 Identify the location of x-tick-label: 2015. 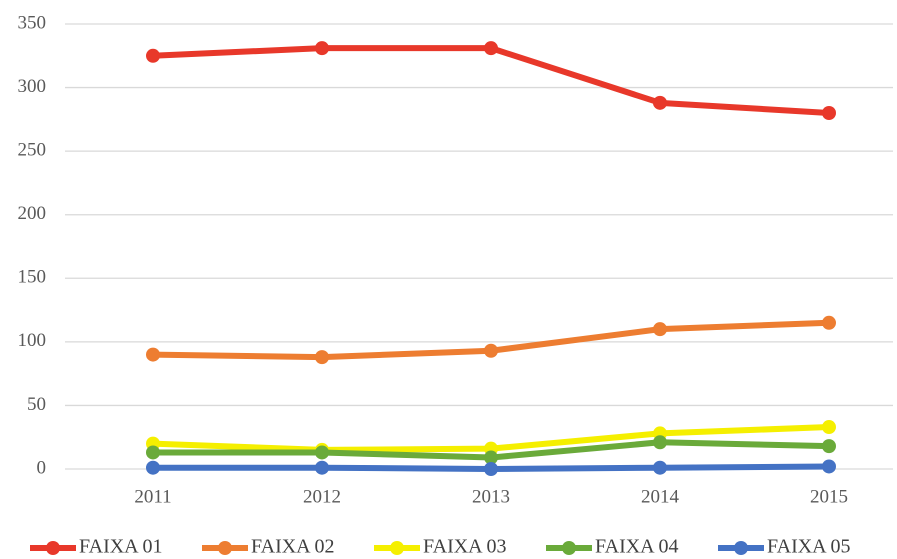
(829, 496).